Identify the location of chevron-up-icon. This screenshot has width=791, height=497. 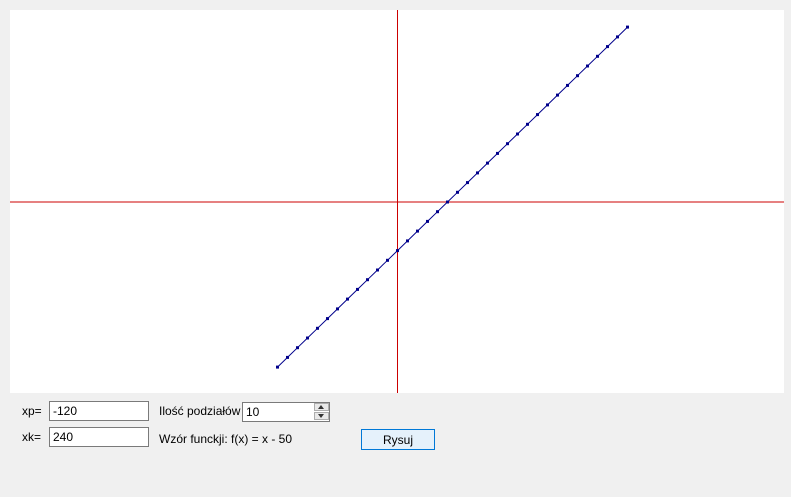
(321, 407).